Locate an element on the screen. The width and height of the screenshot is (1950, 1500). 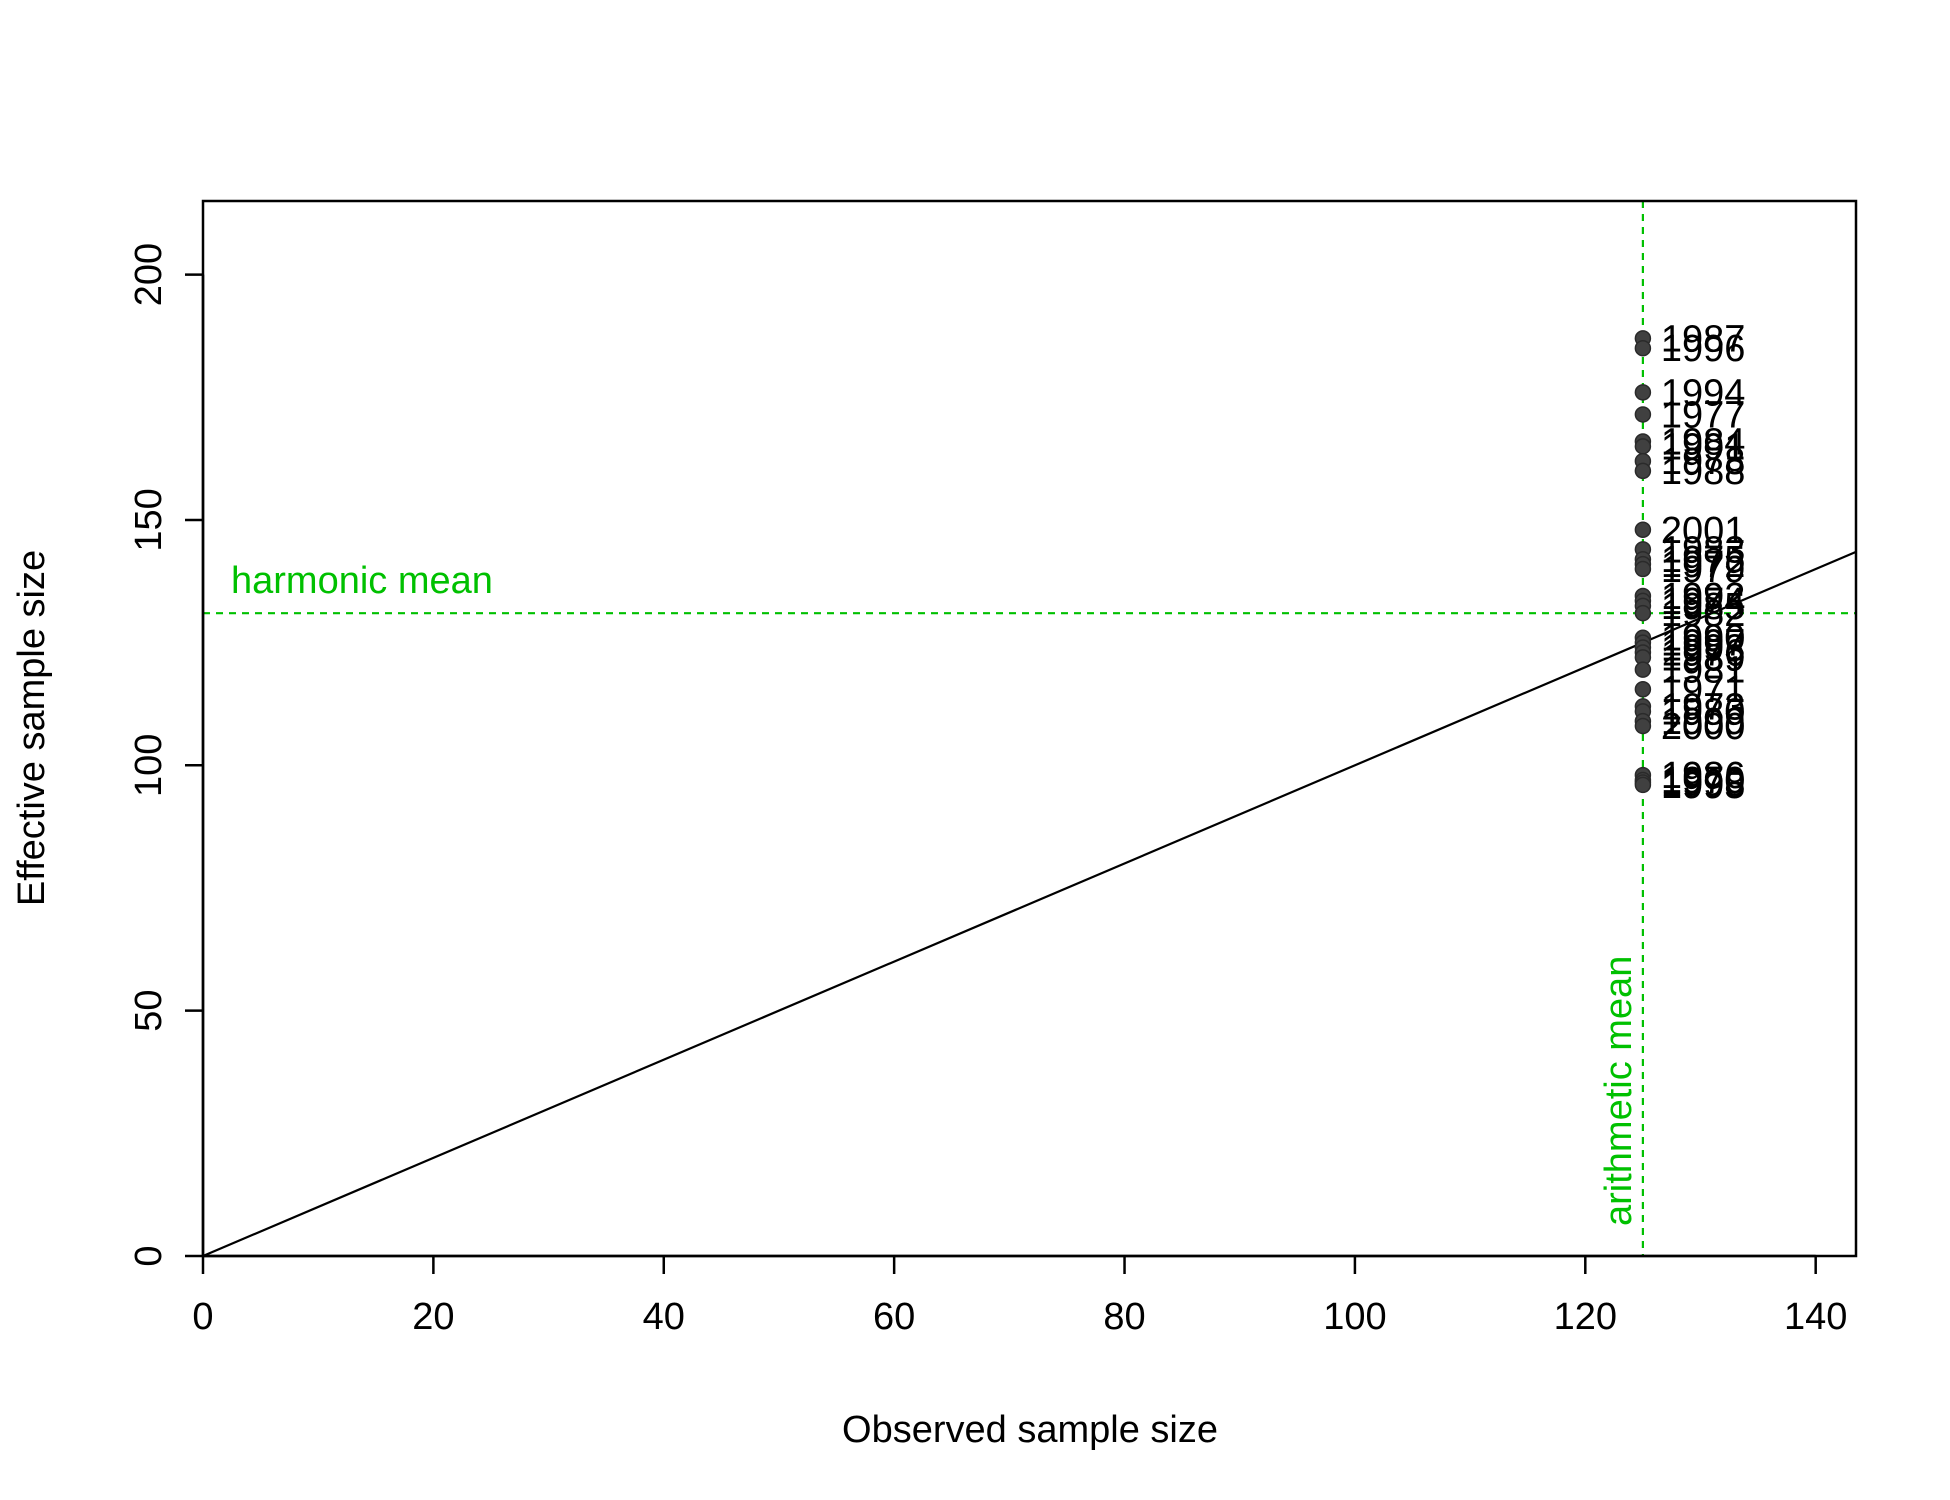
point-label: 1998 is located at coordinates (1703, 783).